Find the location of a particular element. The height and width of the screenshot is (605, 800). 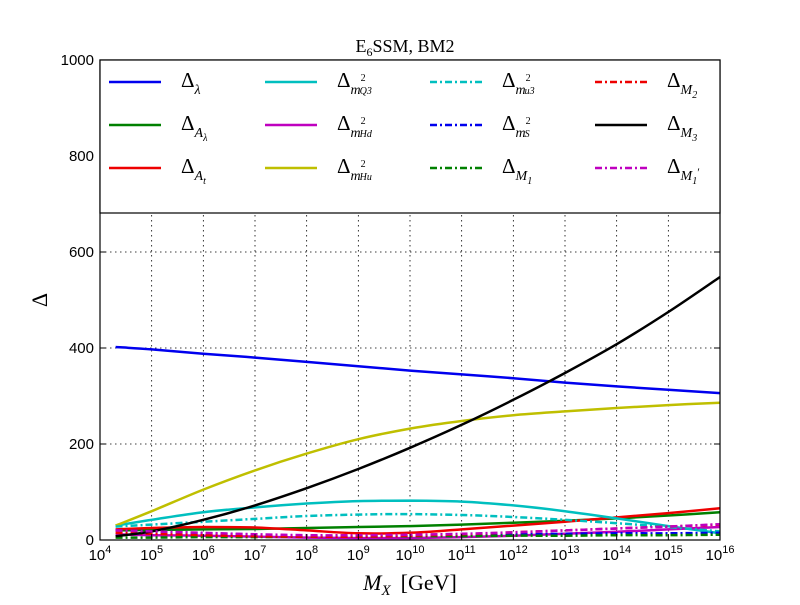

x-tick-label: 10¹⁰ is located at coordinates (410, 554).